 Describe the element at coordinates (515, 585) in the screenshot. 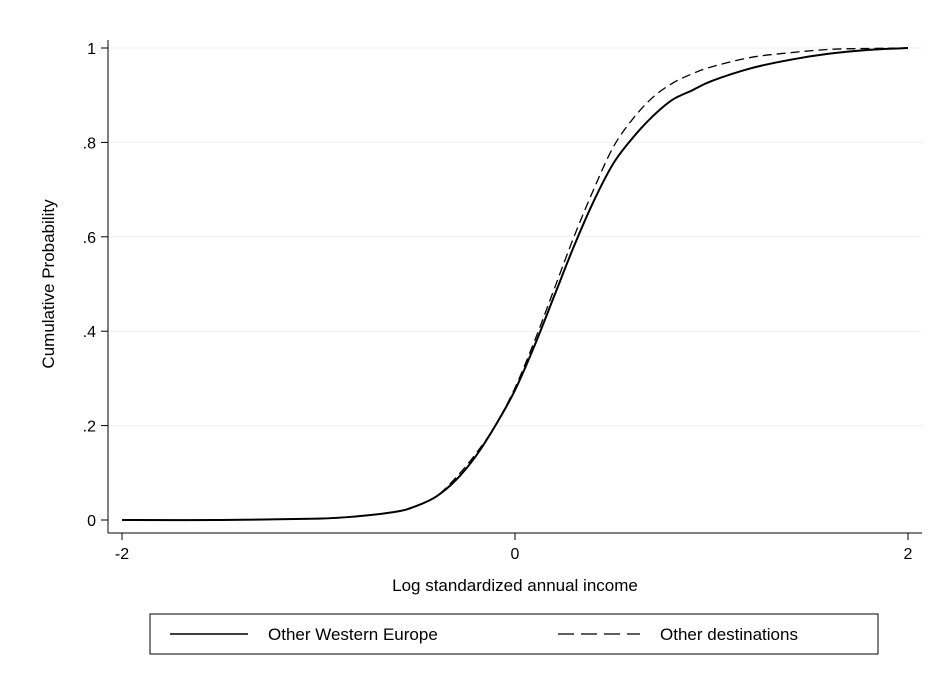

I see `x-axis-title: Log standardized annual income` at that location.